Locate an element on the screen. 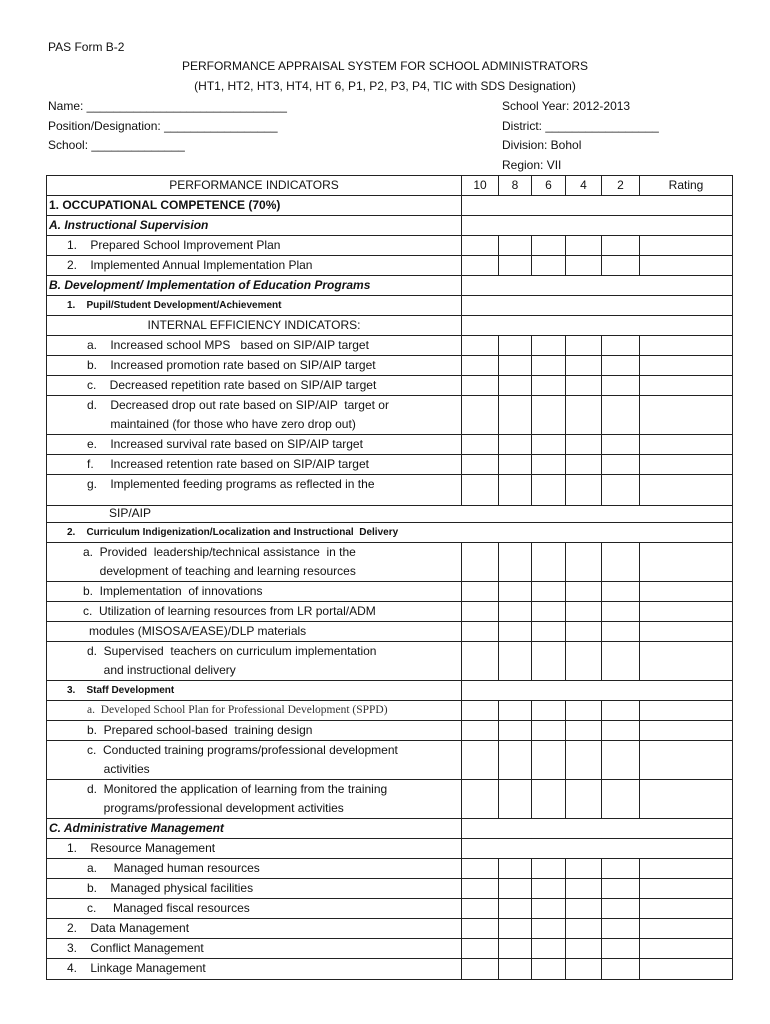  district-field: District: _________________ is located at coordinates (580, 126).